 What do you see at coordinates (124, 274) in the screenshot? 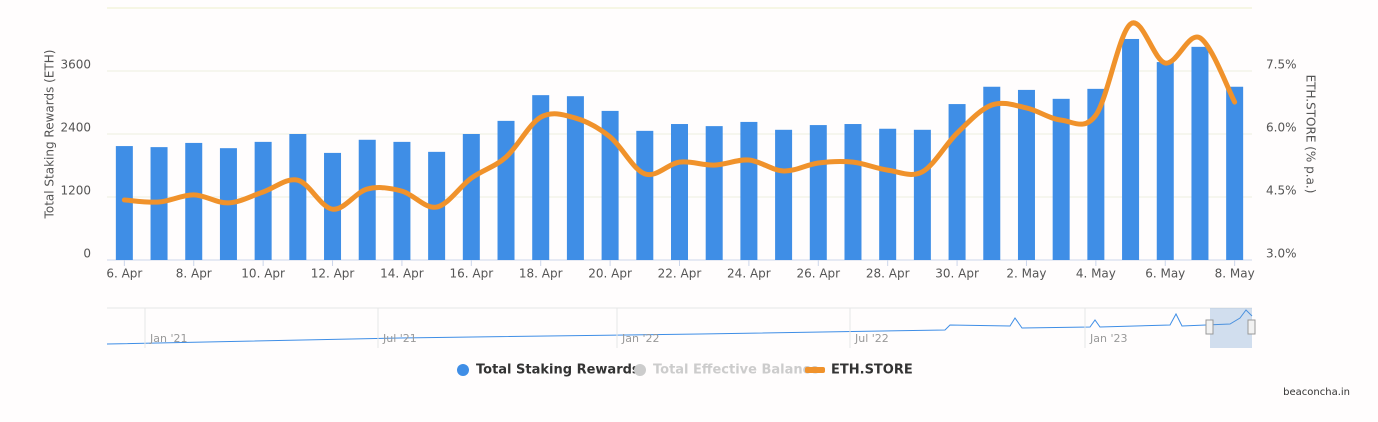
I see `x-tick-label: 6. Apr` at bounding box center [124, 274].